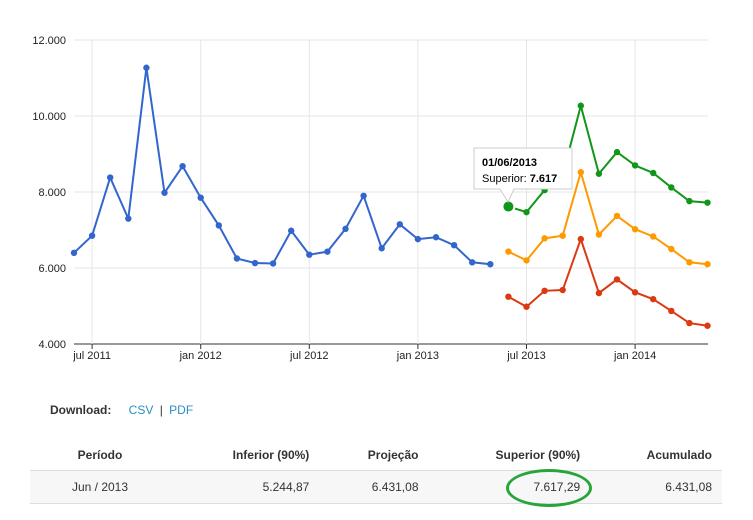  I want to click on x-tick-label: jul 2012, so click(309, 356).